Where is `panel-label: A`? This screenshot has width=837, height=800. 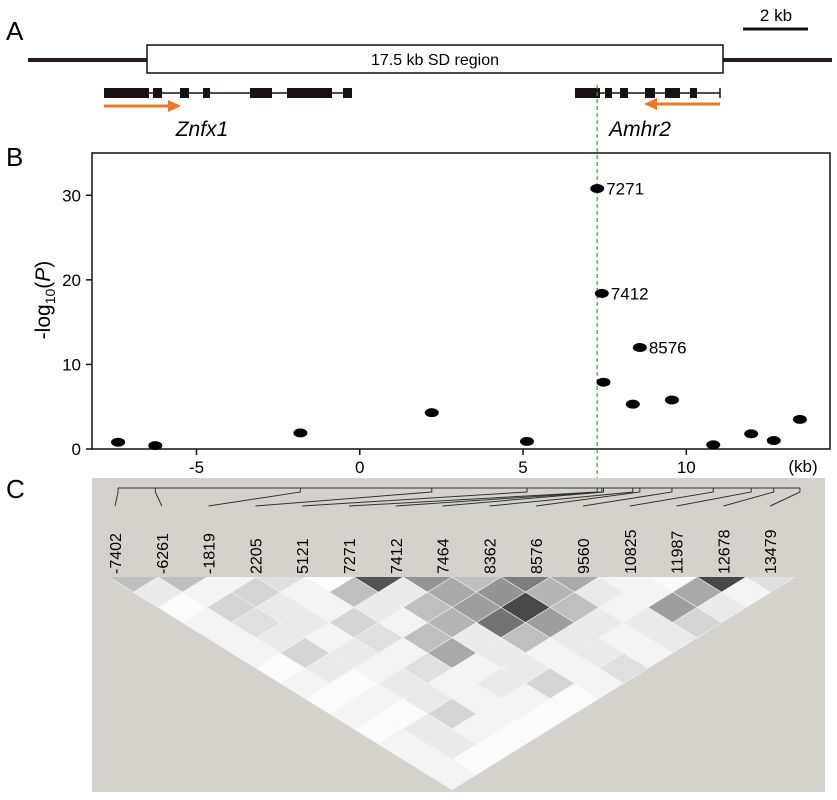
panel-label: A is located at coordinates (15, 31).